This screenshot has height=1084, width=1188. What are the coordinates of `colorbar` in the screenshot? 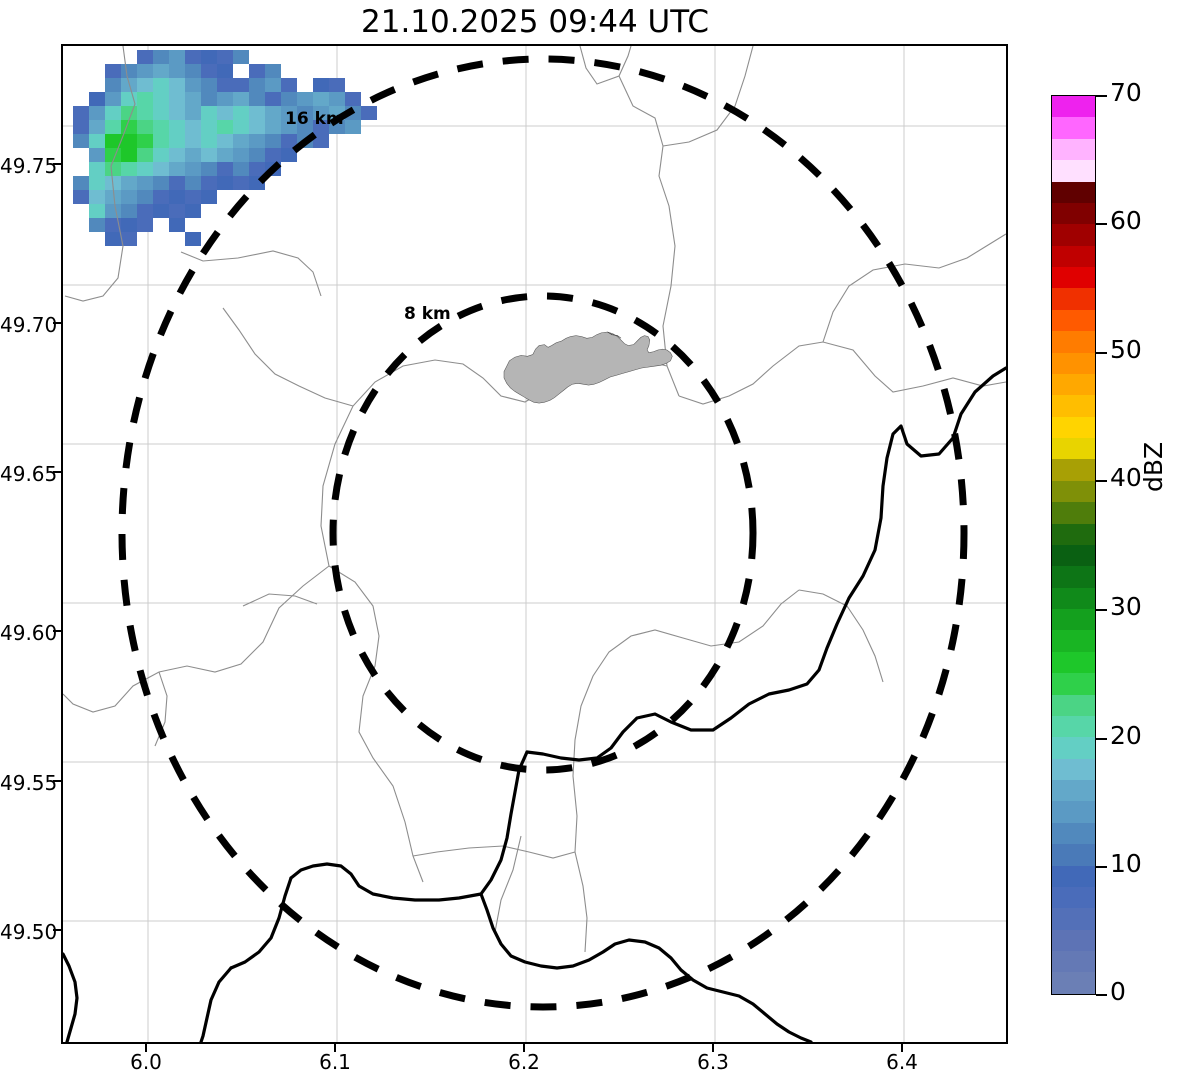 It's located at (1073, 545).